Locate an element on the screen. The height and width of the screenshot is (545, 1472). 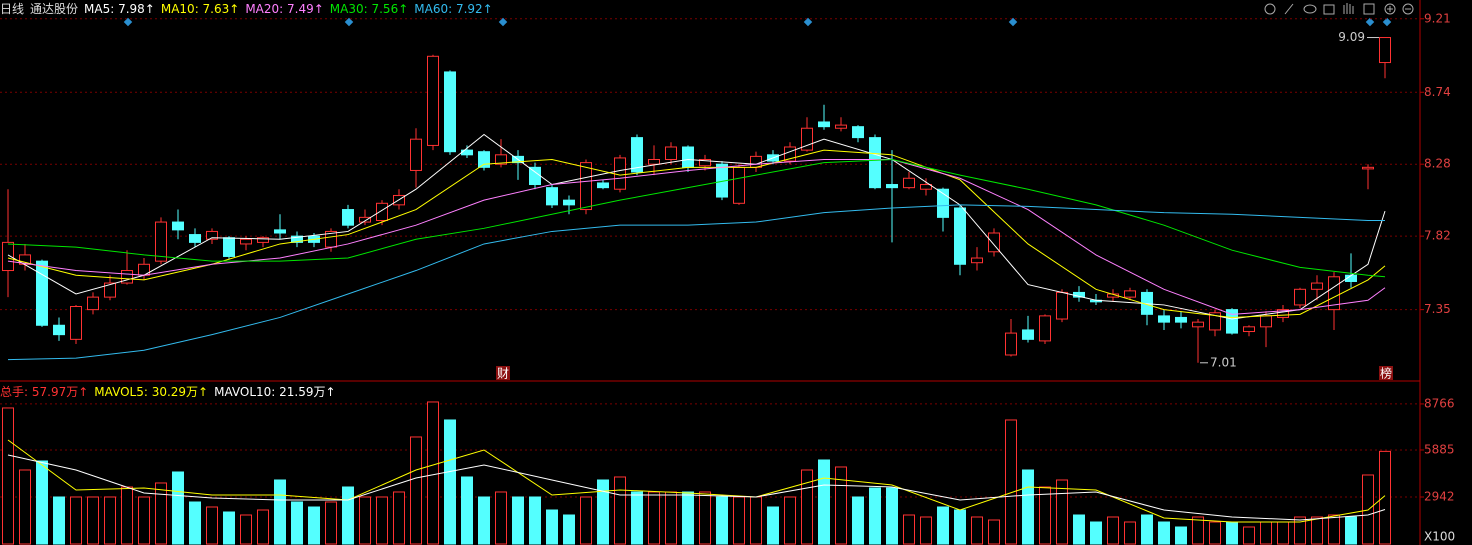
zoom-in-plus is located at coordinates (1390, 9).